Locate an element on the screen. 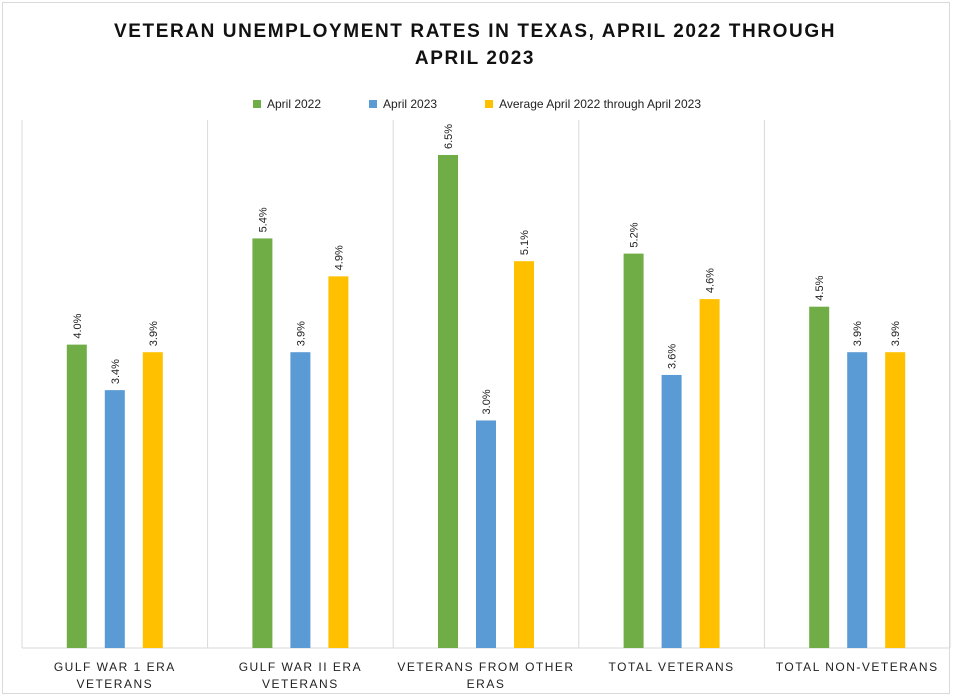 This screenshot has height=698, width=954. data-label: 4.9% is located at coordinates (339, 257).